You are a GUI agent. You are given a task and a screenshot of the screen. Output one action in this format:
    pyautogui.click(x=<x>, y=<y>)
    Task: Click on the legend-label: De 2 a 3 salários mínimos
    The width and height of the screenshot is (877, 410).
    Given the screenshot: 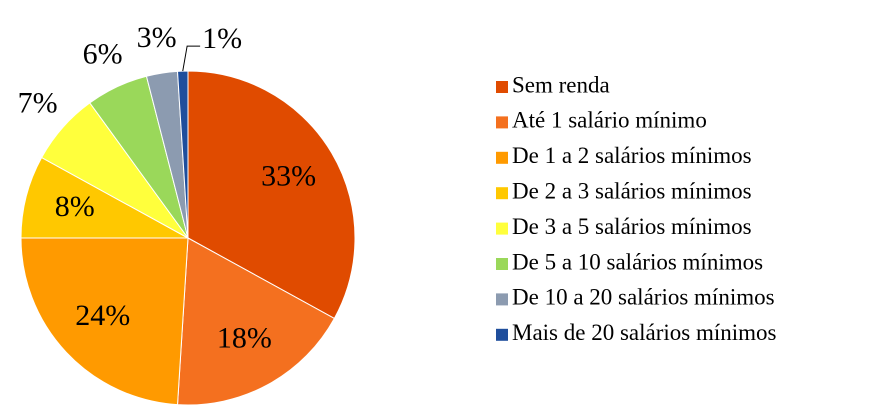 What is the action you would take?
    pyautogui.click(x=632, y=190)
    